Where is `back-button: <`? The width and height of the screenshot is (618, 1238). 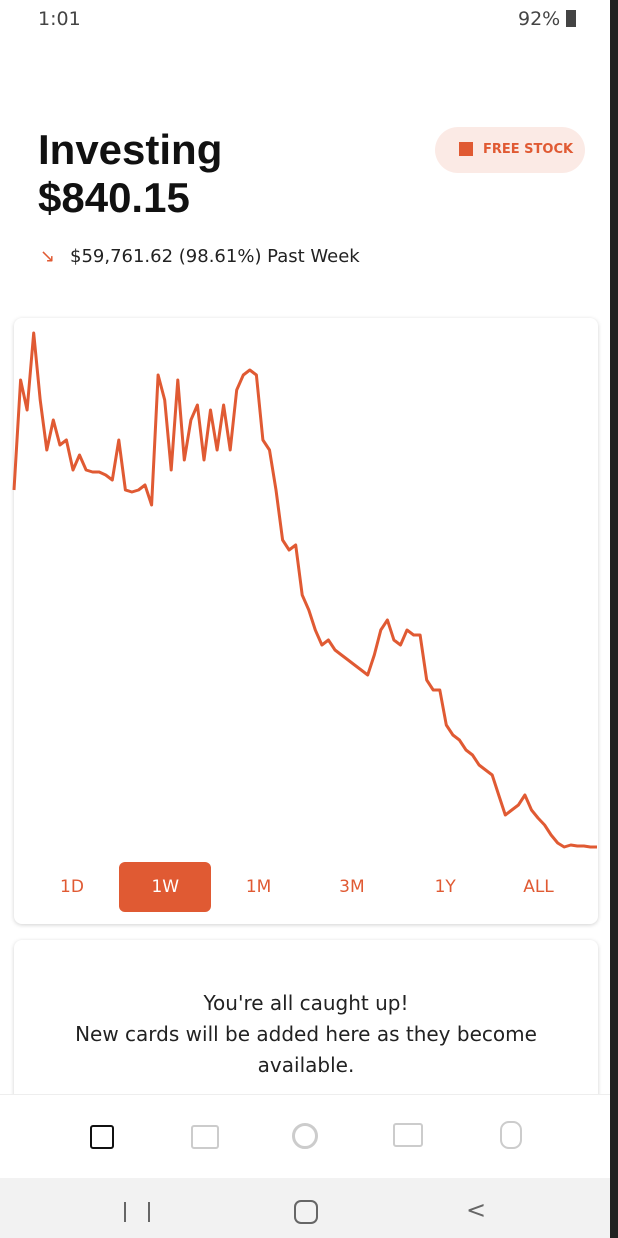 back-button: < is located at coordinates (476, 1210).